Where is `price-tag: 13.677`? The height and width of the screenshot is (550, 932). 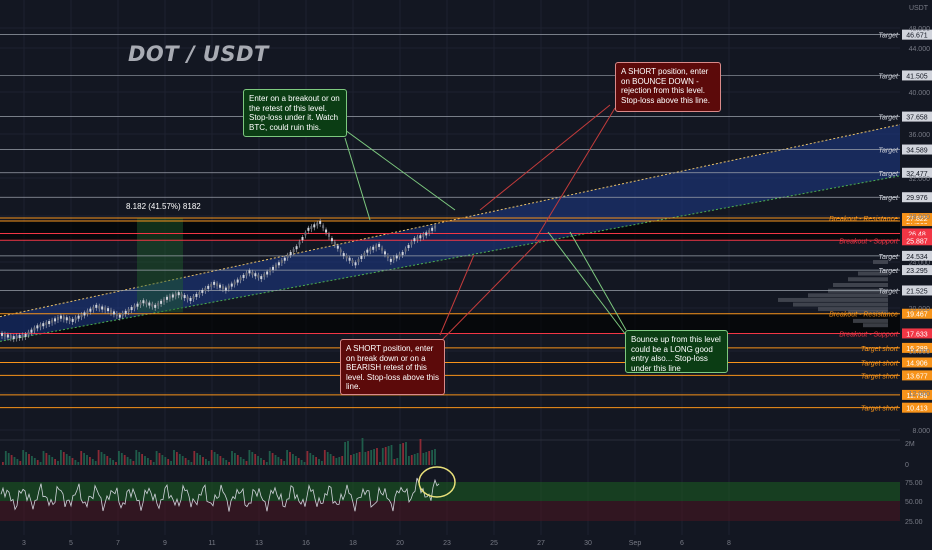 price-tag: 13.677 is located at coordinates (917, 376).